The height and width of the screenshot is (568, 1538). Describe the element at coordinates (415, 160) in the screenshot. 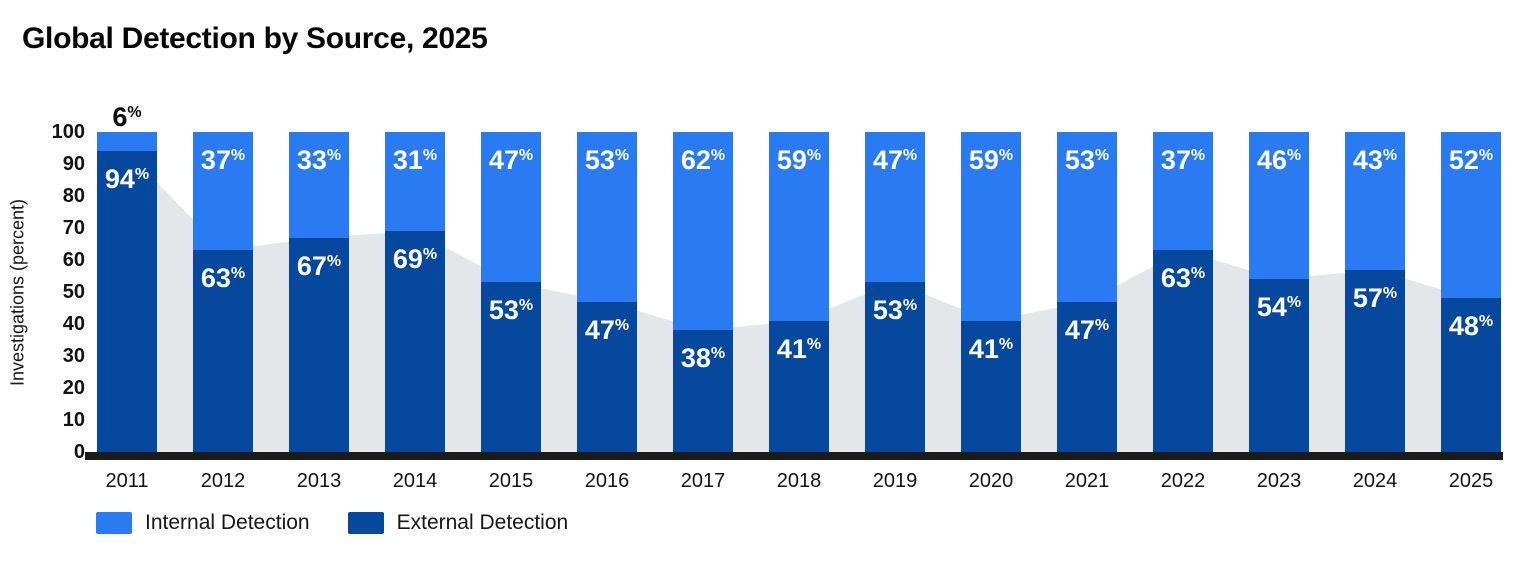

I see `value-label: 31%` at that location.